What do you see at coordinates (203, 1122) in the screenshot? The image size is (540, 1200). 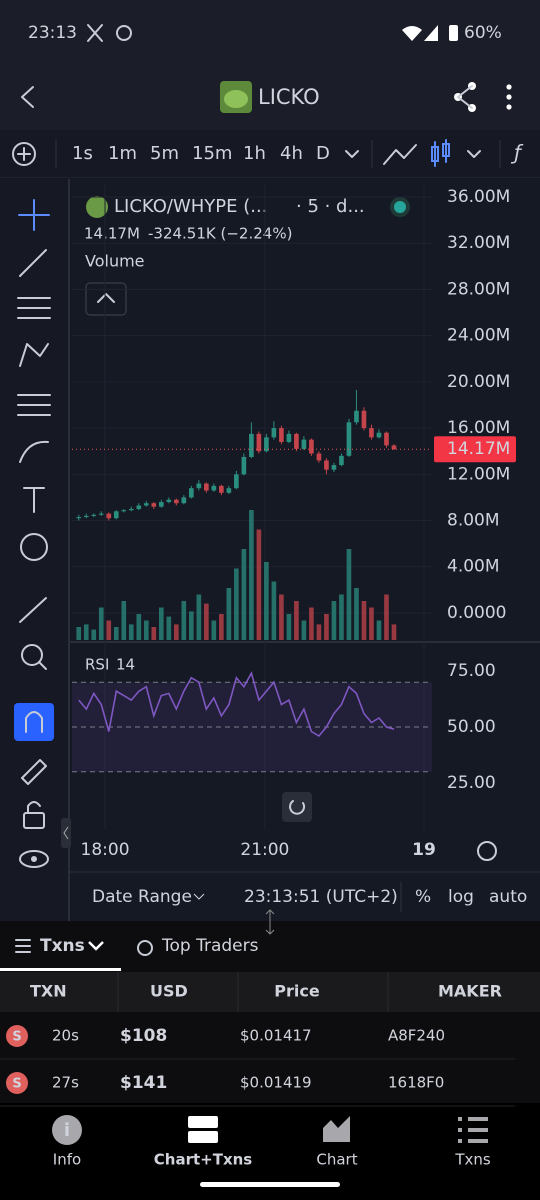 I see `chart-txns-icon-top` at bounding box center [203, 1122].